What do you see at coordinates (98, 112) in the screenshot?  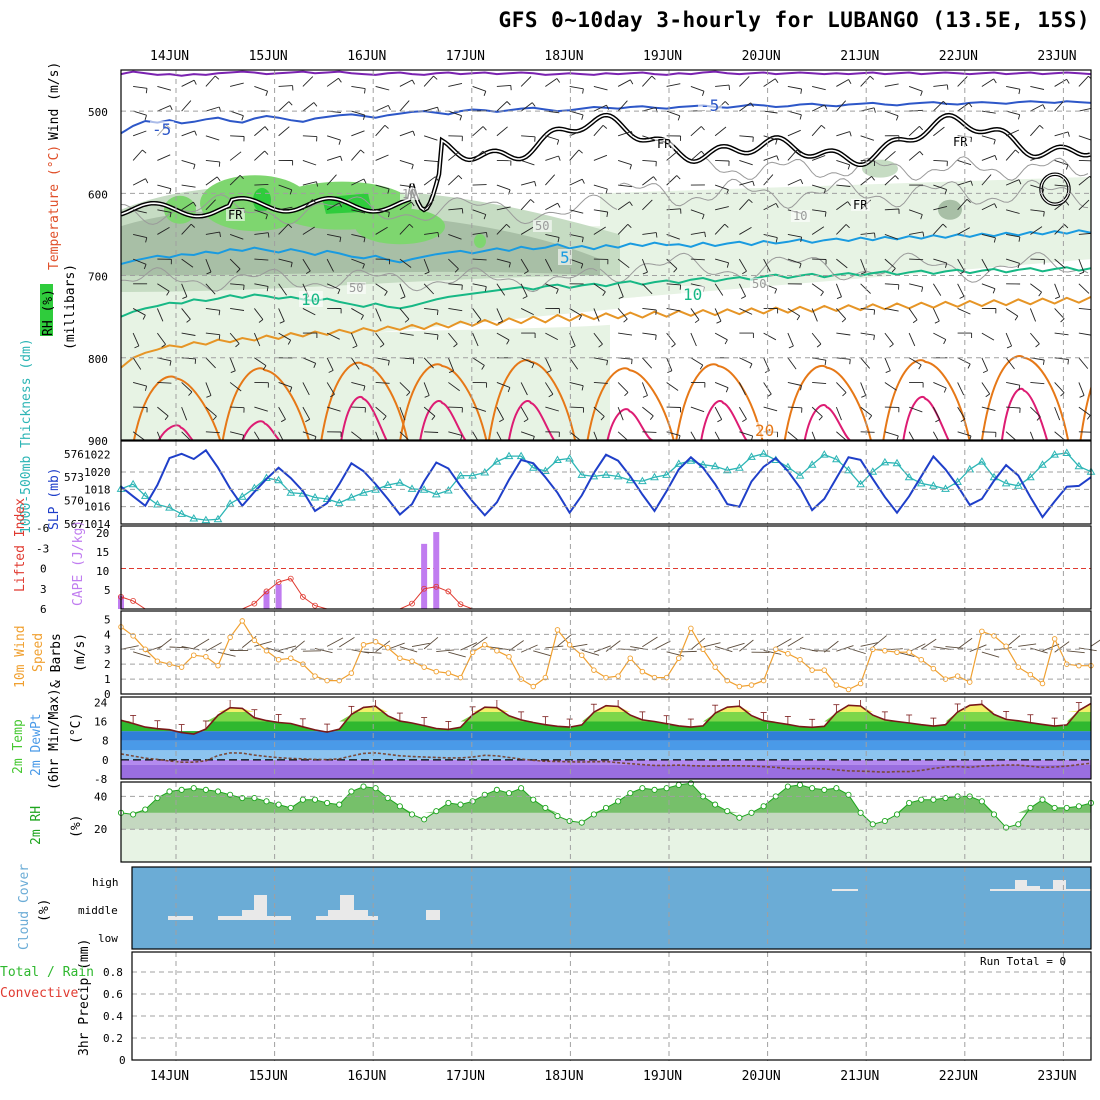 I see `pressure-tick: 500` at bounding box center [98, 112].